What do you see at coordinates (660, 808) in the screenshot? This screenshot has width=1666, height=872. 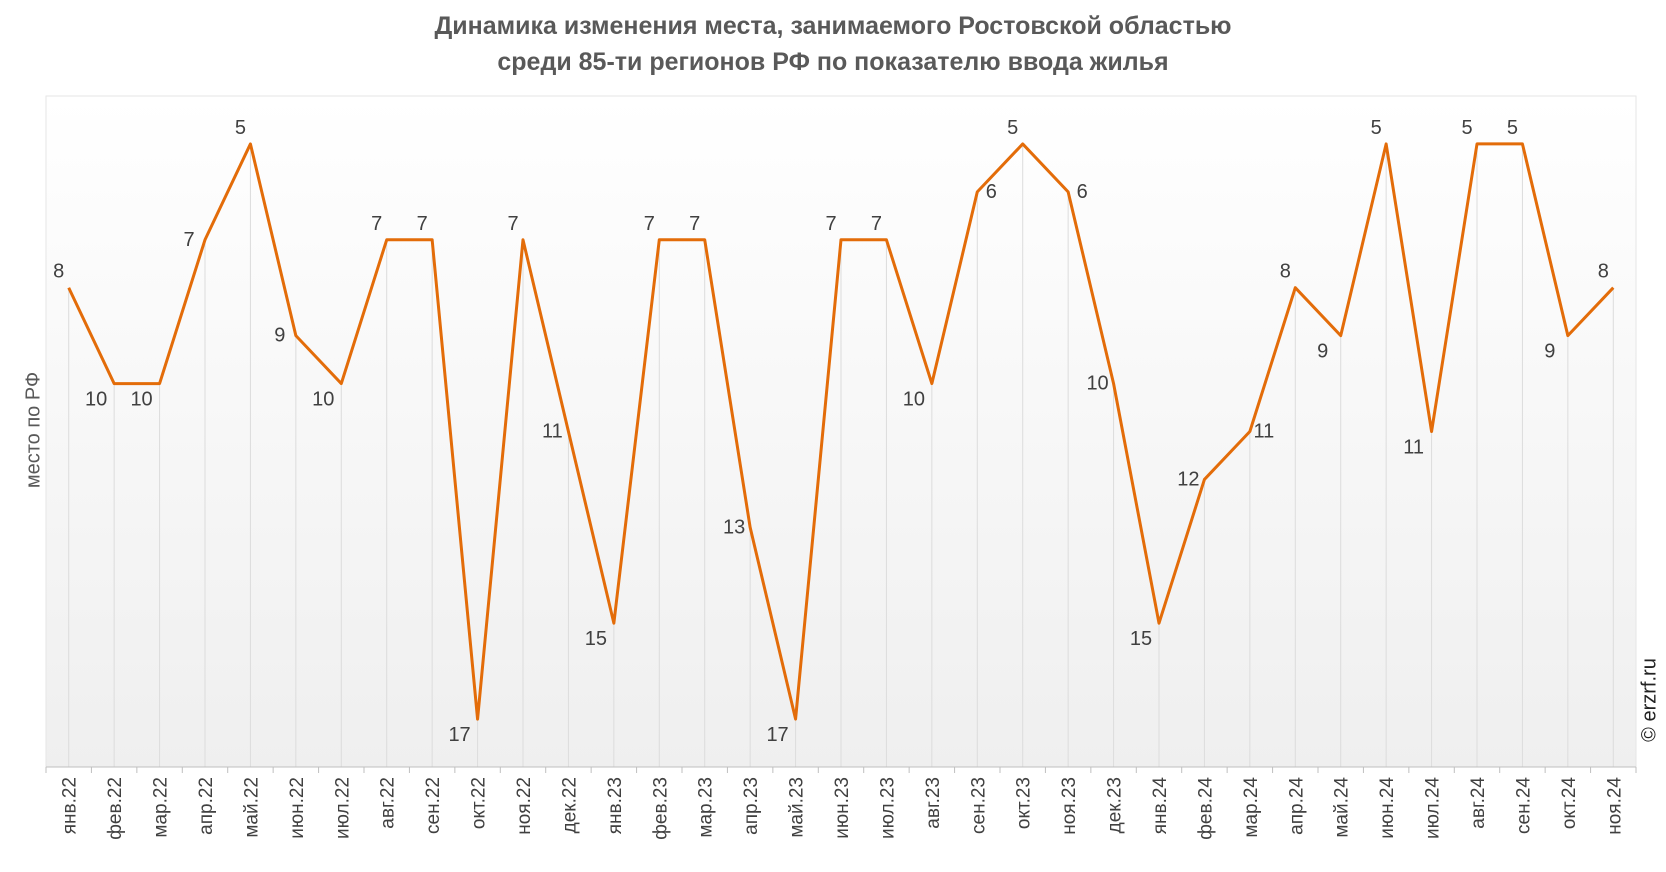 I see `x-tick-label: фев.23` at bounding box center [660, 808].